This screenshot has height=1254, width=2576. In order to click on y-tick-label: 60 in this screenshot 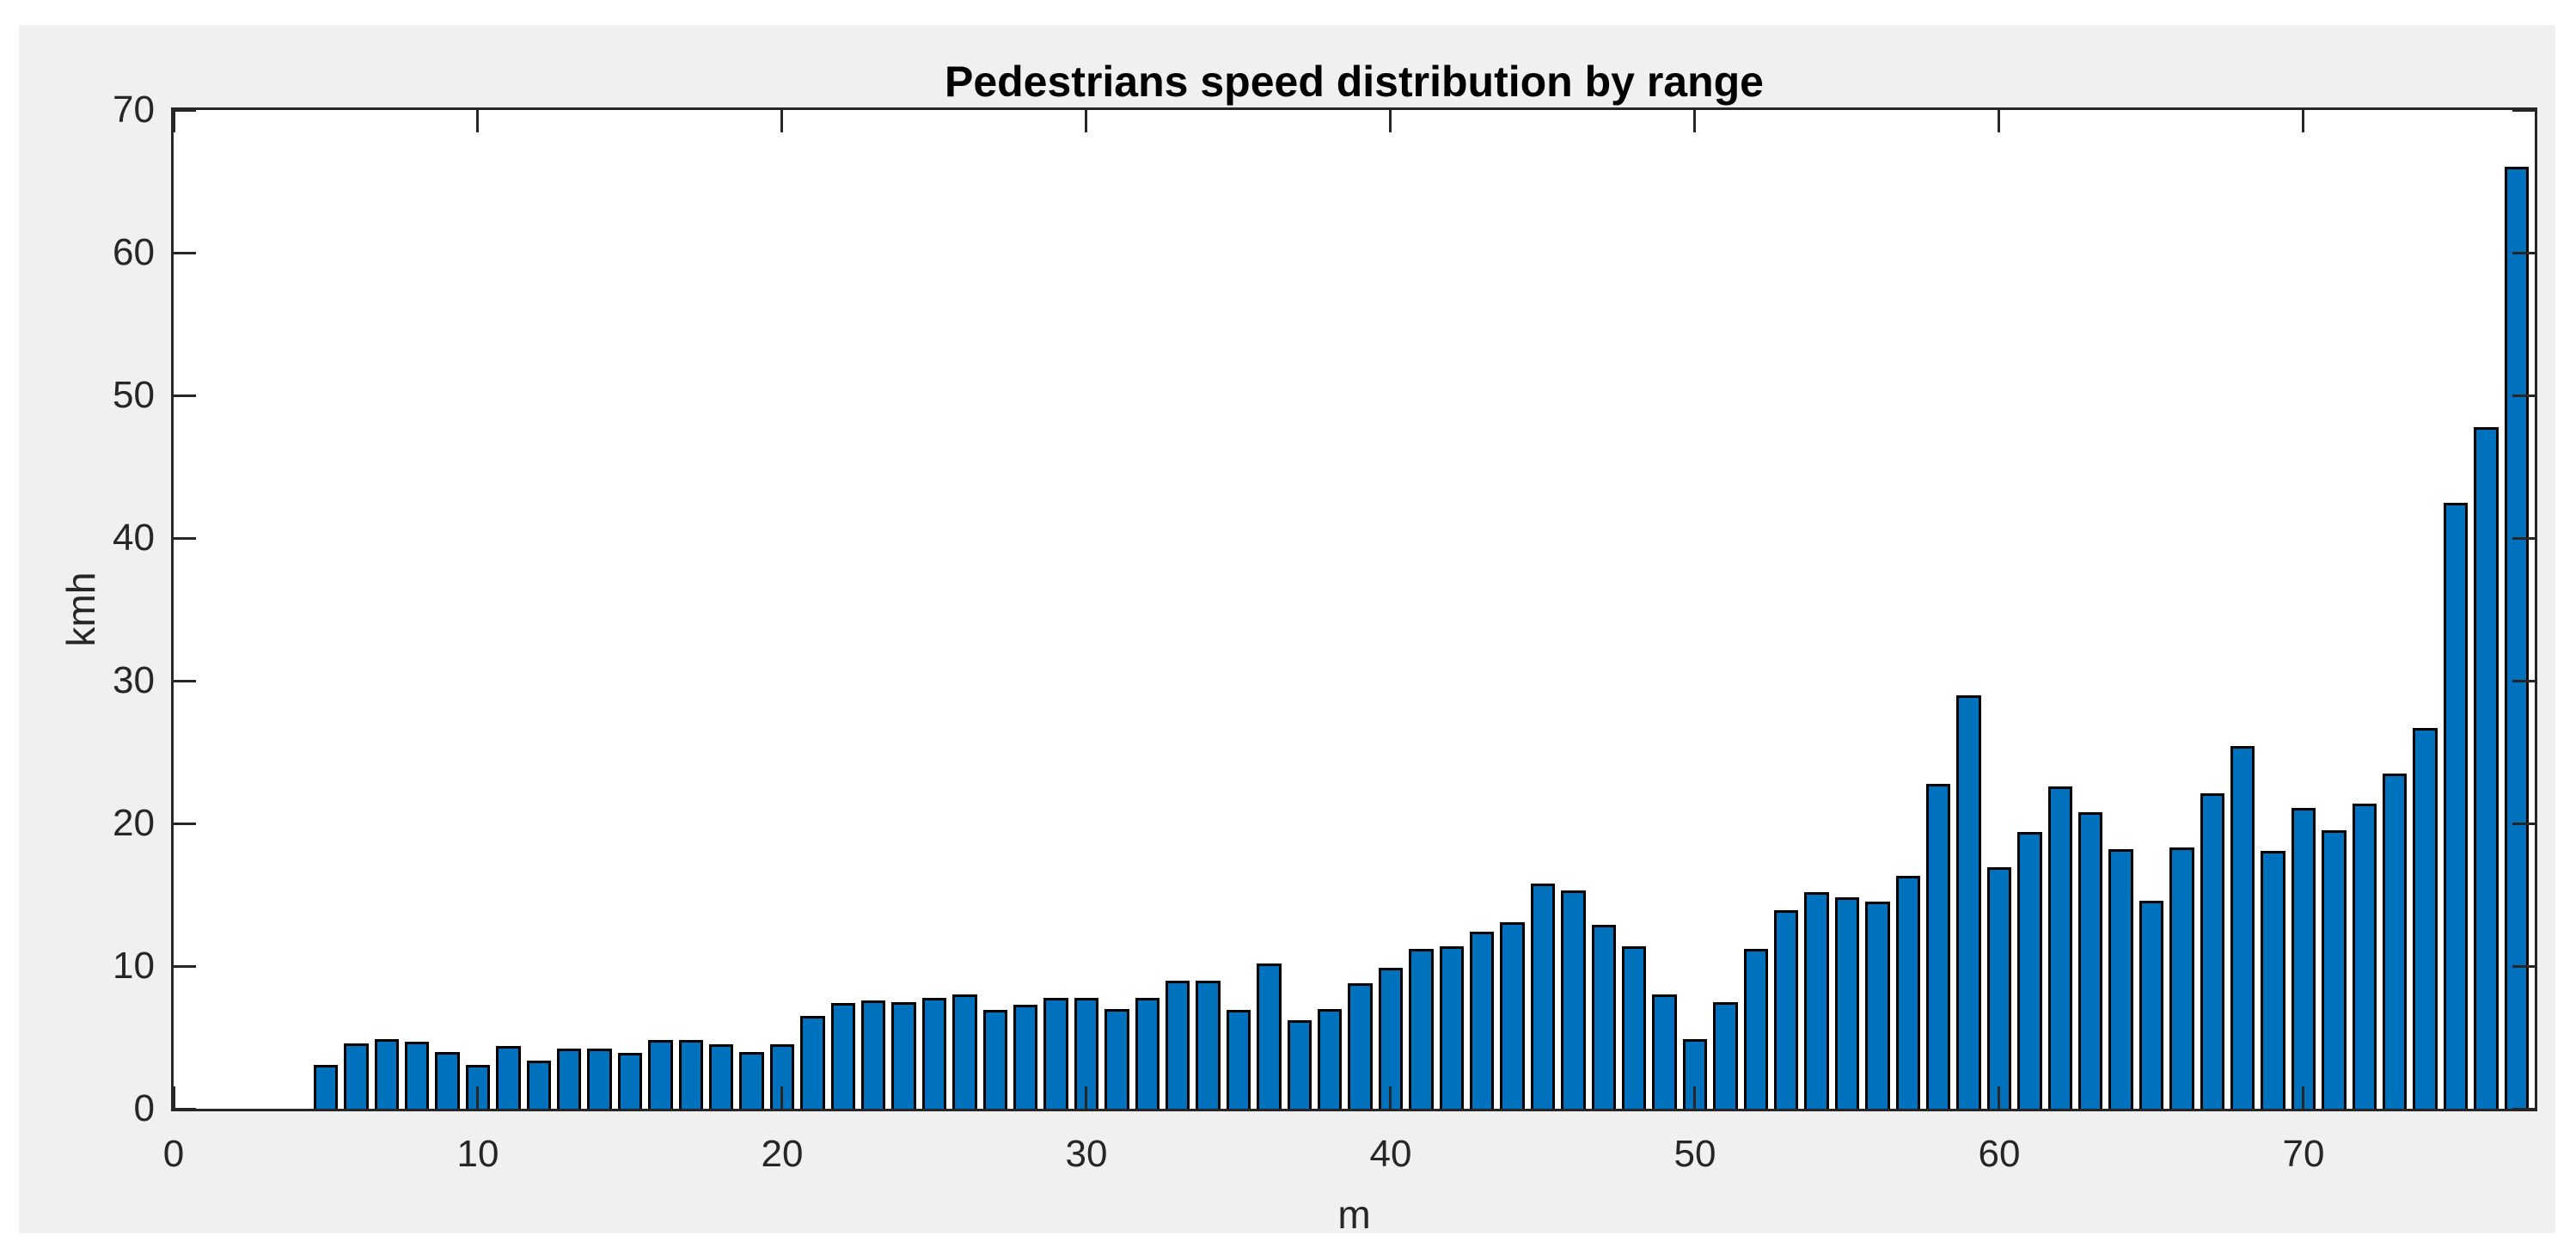, I will do `click(134, 252)`.